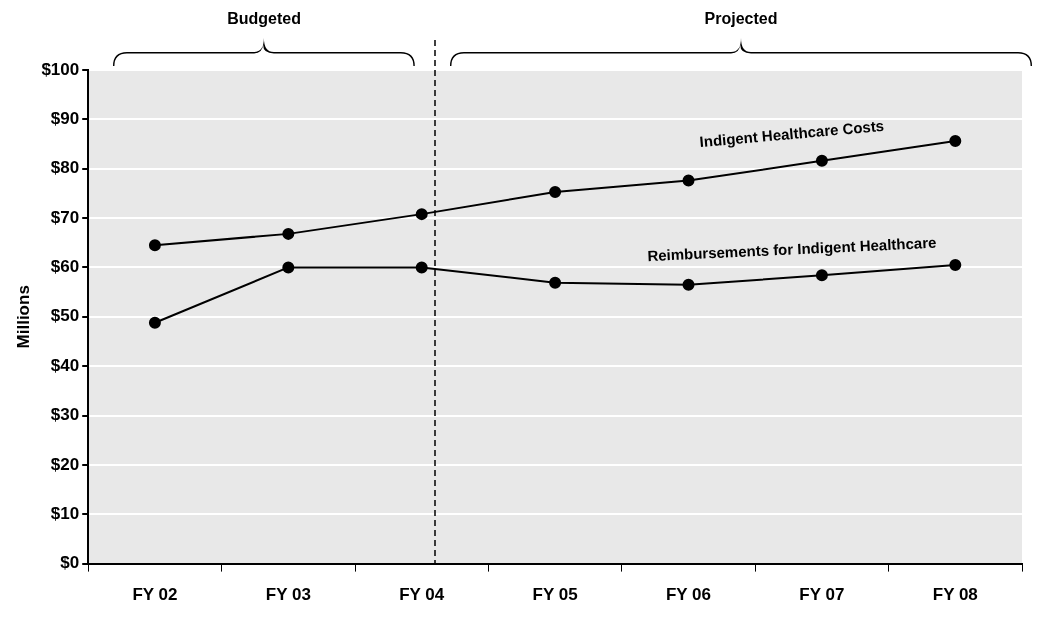 This screenshot has height=630, width=1052. Describe the element at coordinates (60, 69) in the screenshot. I see `y-tick-label: $100` at that location.